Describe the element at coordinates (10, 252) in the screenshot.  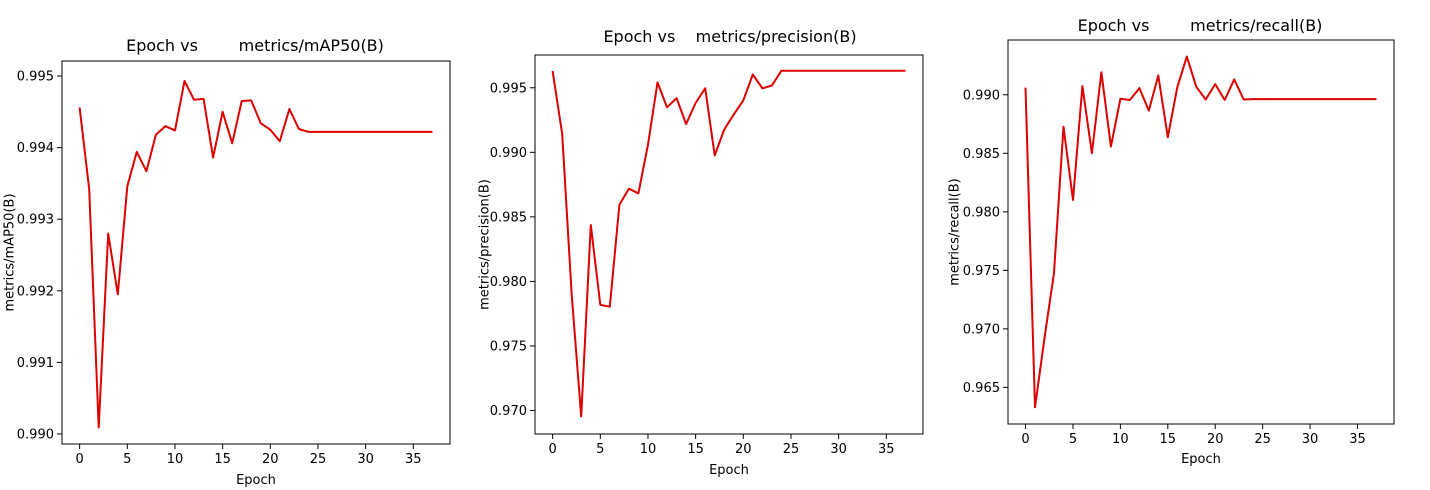
I see `y-axis-label: metrics/mAP50(B)` at that location.